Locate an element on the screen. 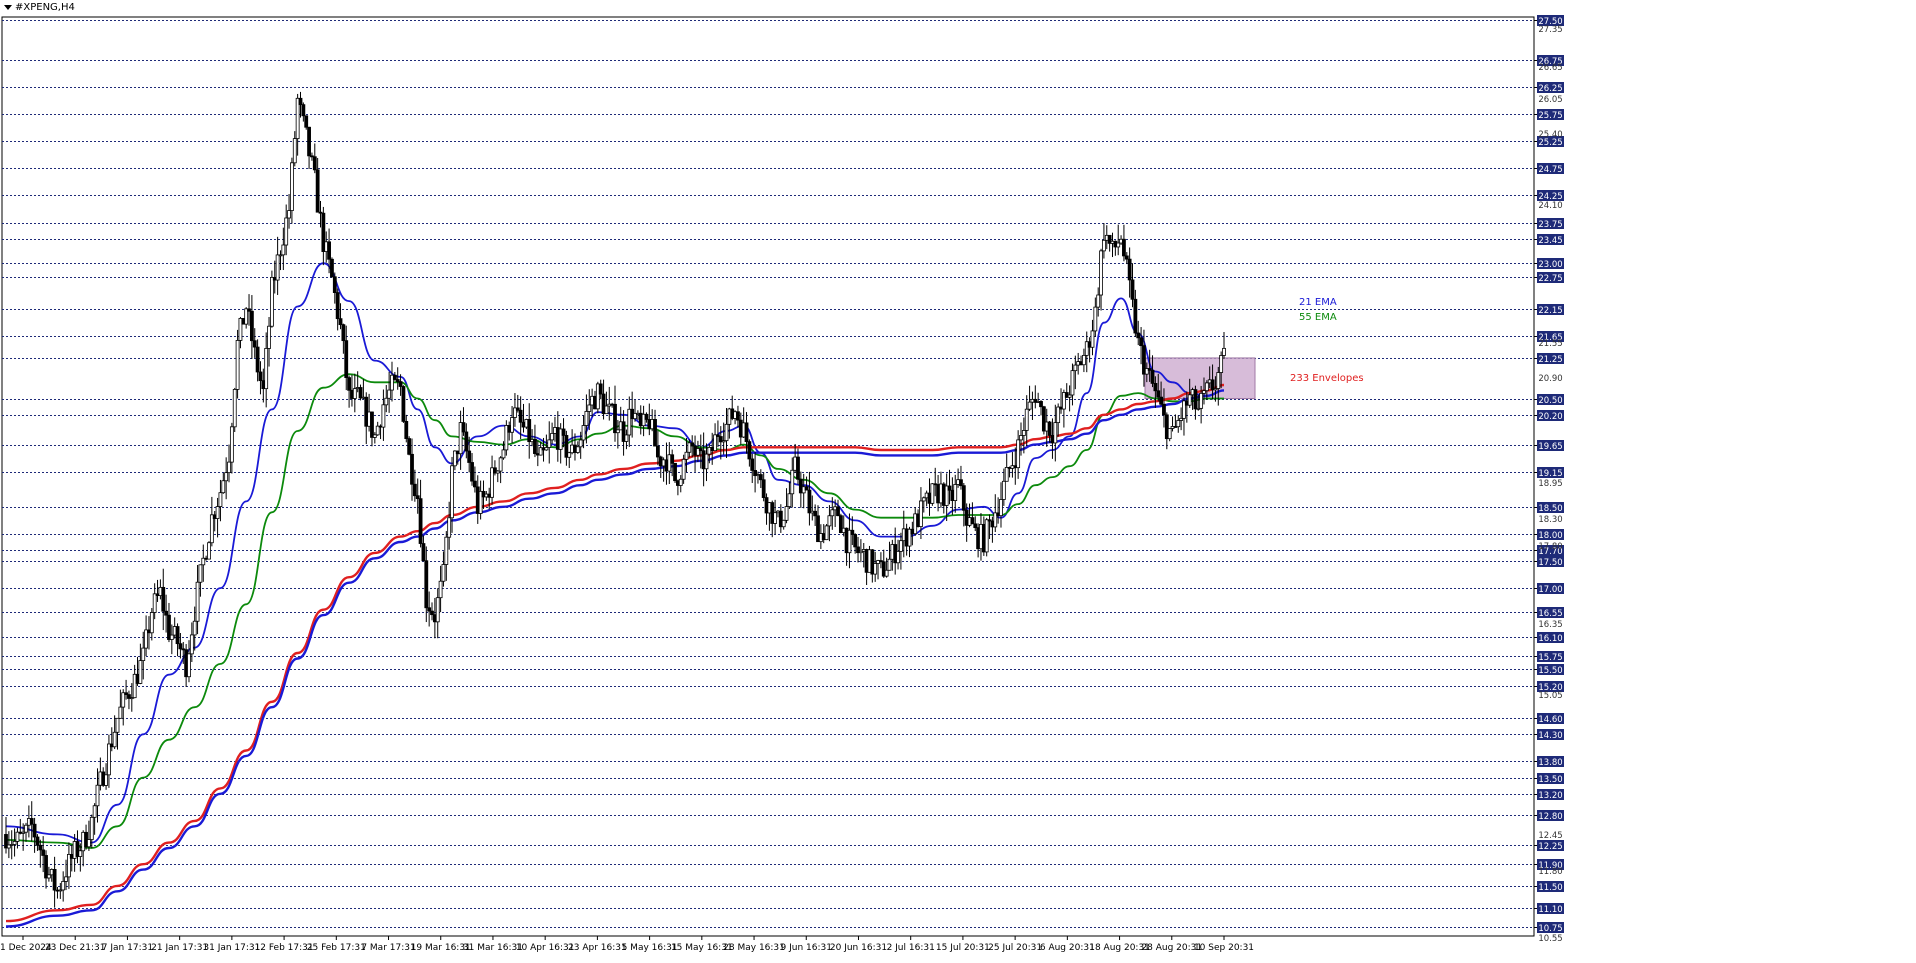  y-tick-label: 13.50 is located at coordinates (1550, 780).